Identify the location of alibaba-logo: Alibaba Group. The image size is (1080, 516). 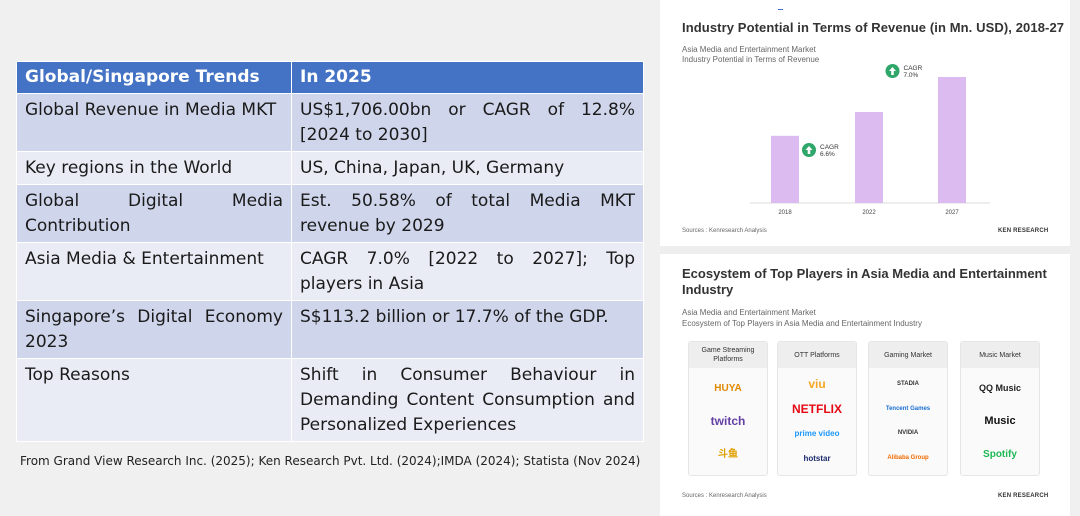
(908, 458).